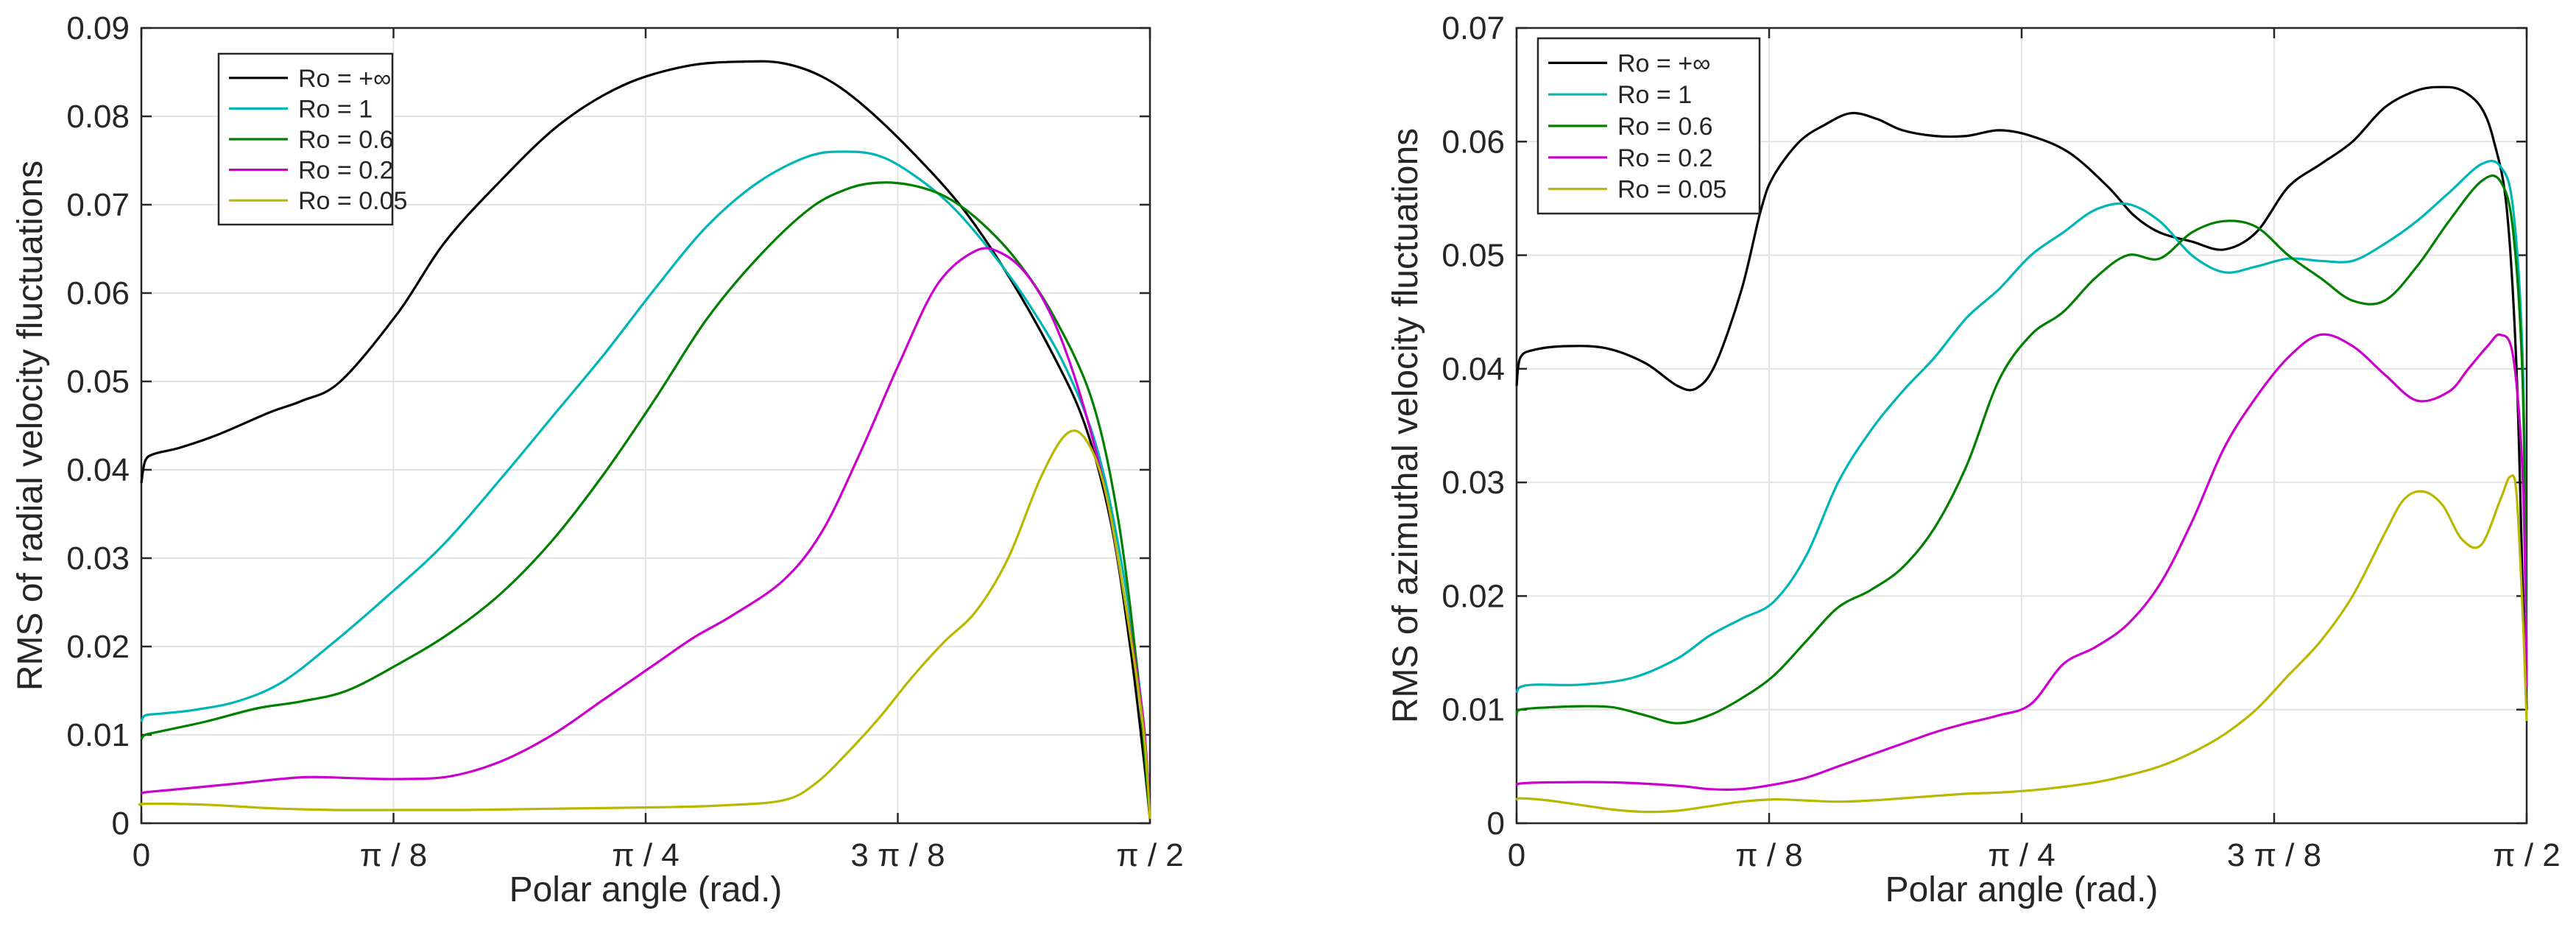 This screenshot has width=2576, height=944. I want to click on y-axis-label: RMS of radial velocity fluctuations, so click(30, 426).